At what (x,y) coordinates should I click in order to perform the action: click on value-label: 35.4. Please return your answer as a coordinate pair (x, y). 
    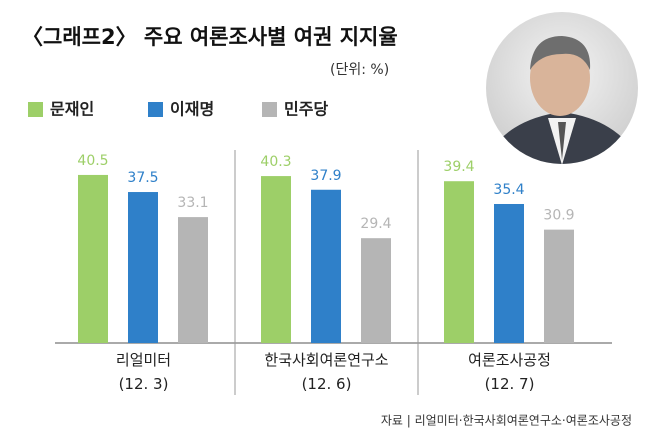
    Looking at the image, I should click on (508, 190).